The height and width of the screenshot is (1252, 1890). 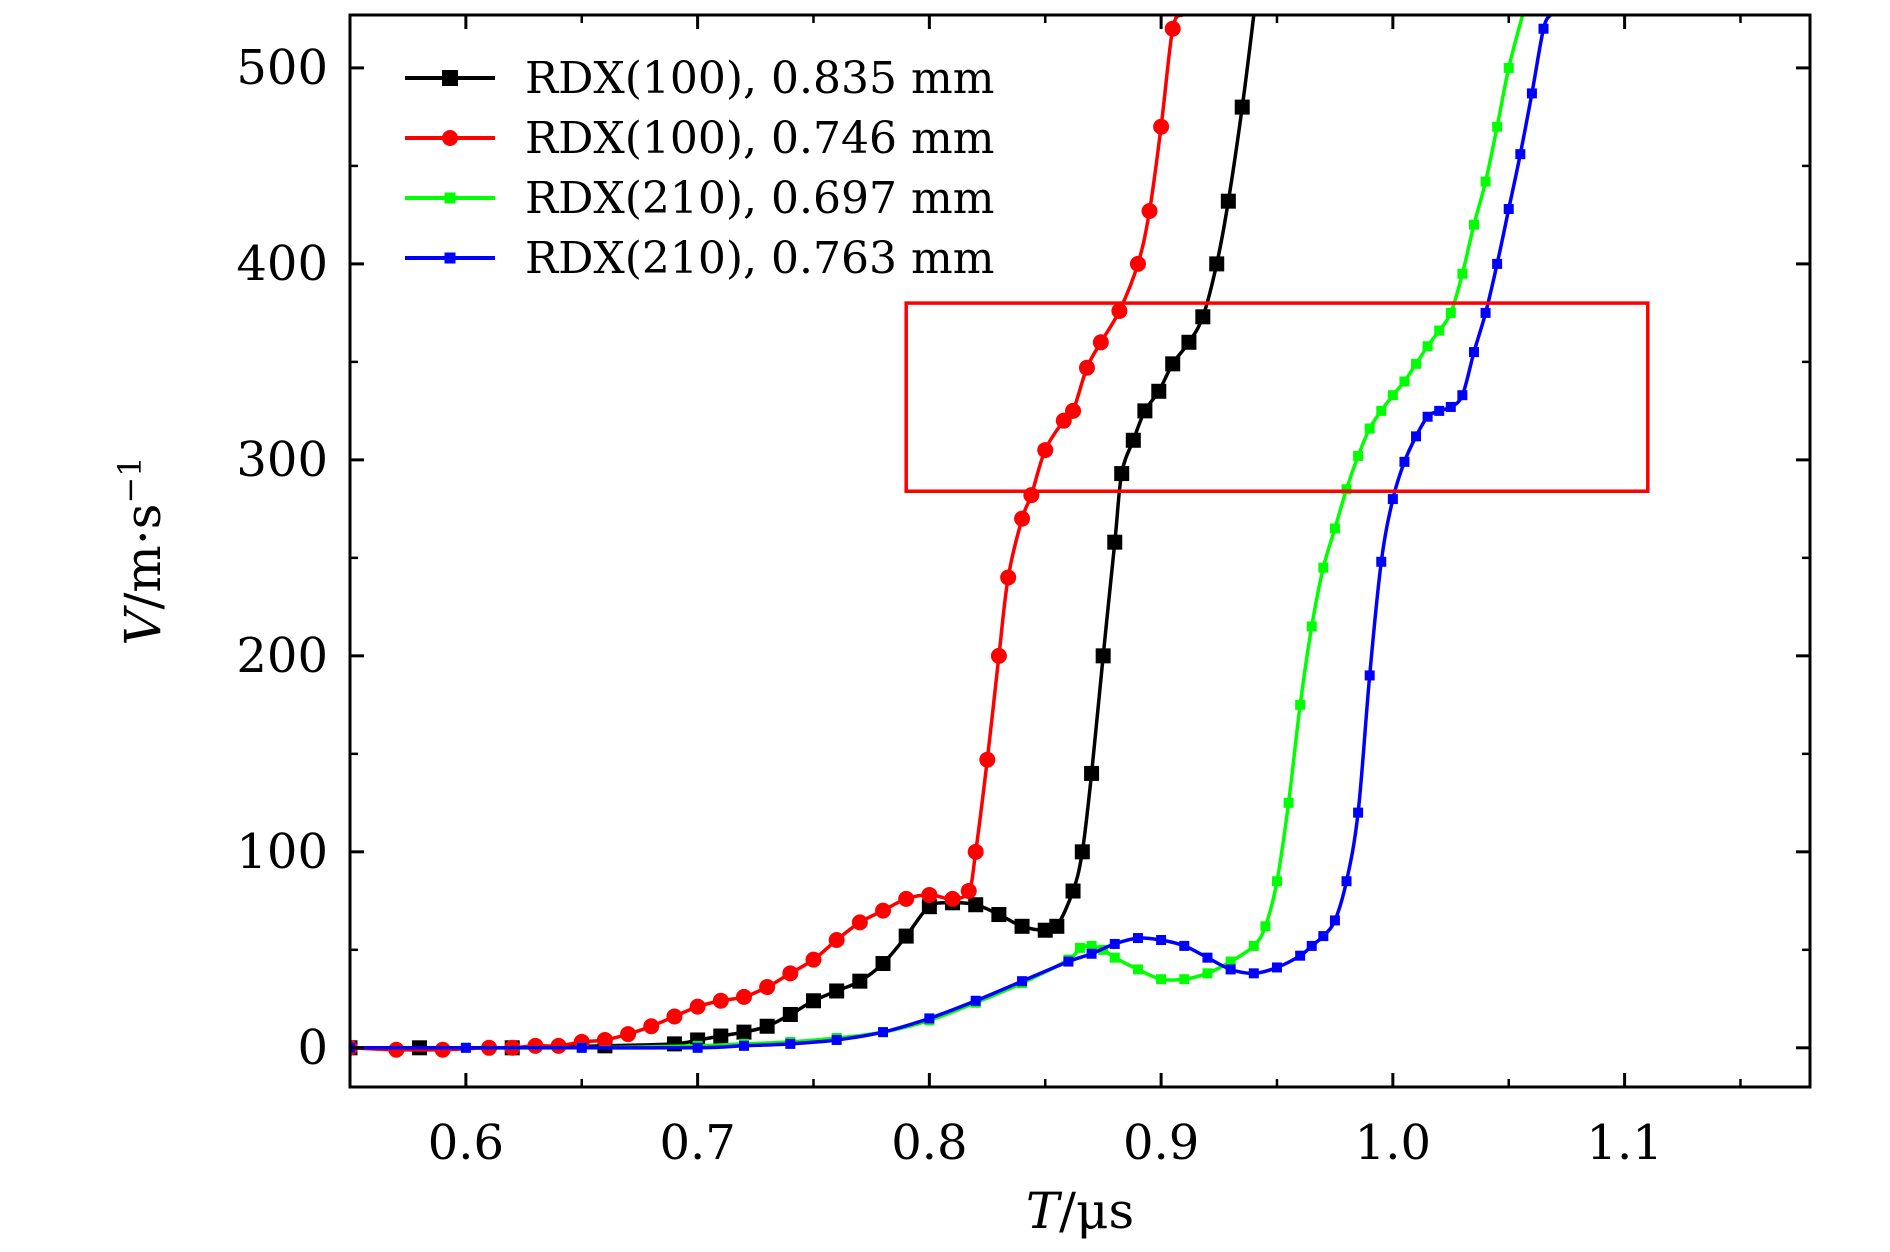 What do you see at coordinates (759, 258) in the screenshot?
I see `legend-label: RDX(210), 0.763 mm` at bounding box center [759, 258].